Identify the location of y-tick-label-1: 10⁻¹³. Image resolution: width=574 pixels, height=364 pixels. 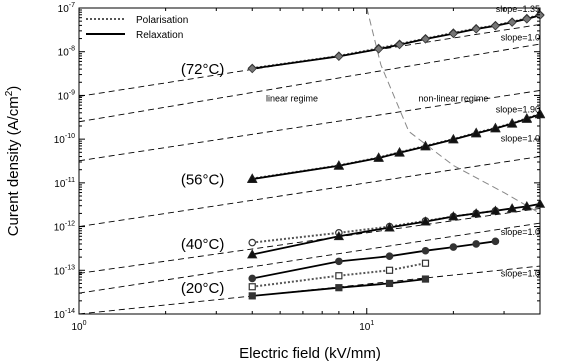
(64, 270).